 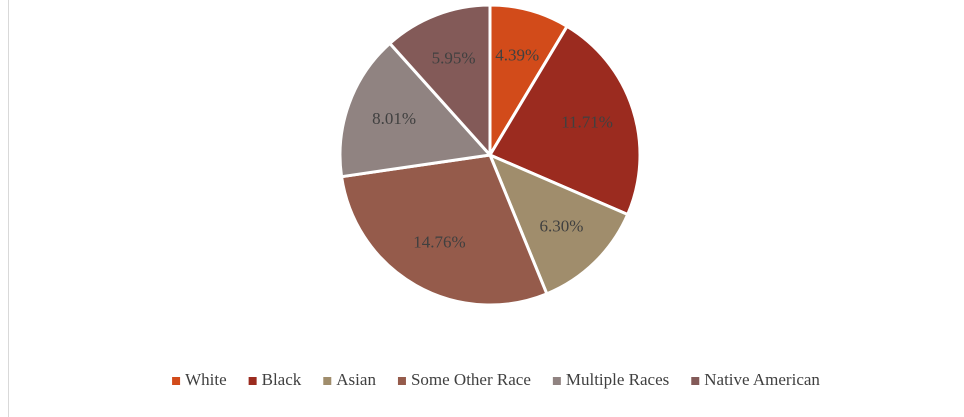 I want to click on data-label: 4.39%, so click(x=517, y=55).